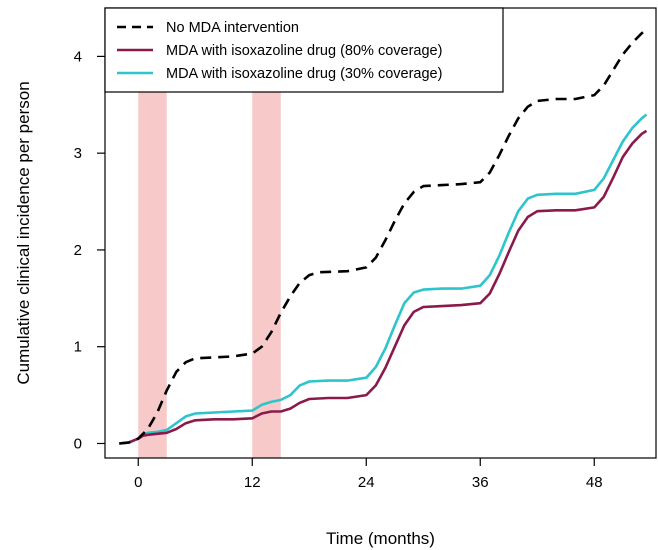 The width and height of the screenshot is (658, 550). Describe the element at coordinates (232, 28) in the screenshot. I see `legend-label-1: No MDA intervention` at that location.